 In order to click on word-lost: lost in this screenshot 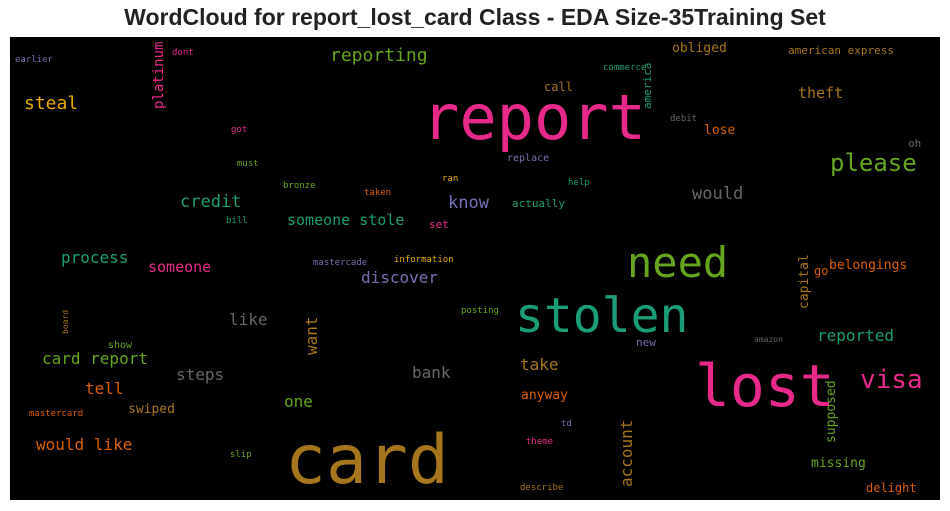, I will do `click(765, 386)`.